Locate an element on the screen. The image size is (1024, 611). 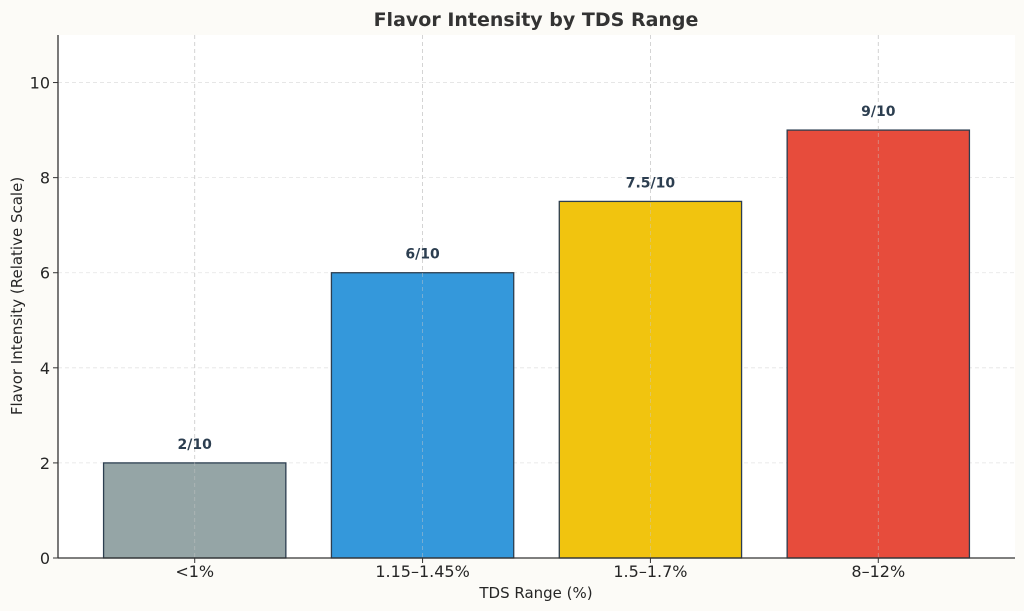
x-ticks: <1% 1.15–1.45% 1.5–1.7% 8–12% is located at coordinates (540, 569).